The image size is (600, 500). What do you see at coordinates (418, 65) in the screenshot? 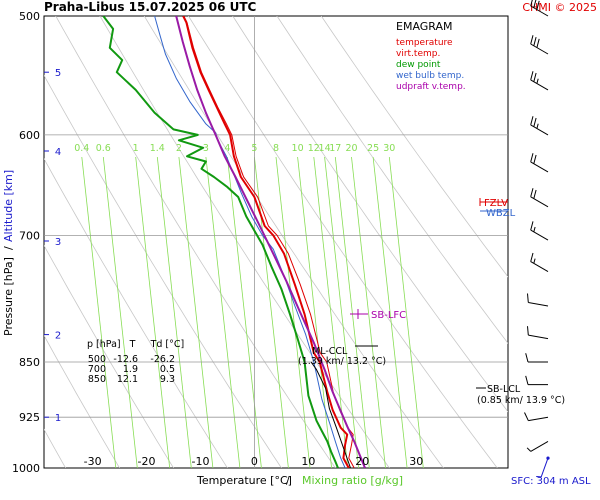
I see `legend-item-dew-point: dew point` at bounding box center [418, 65].